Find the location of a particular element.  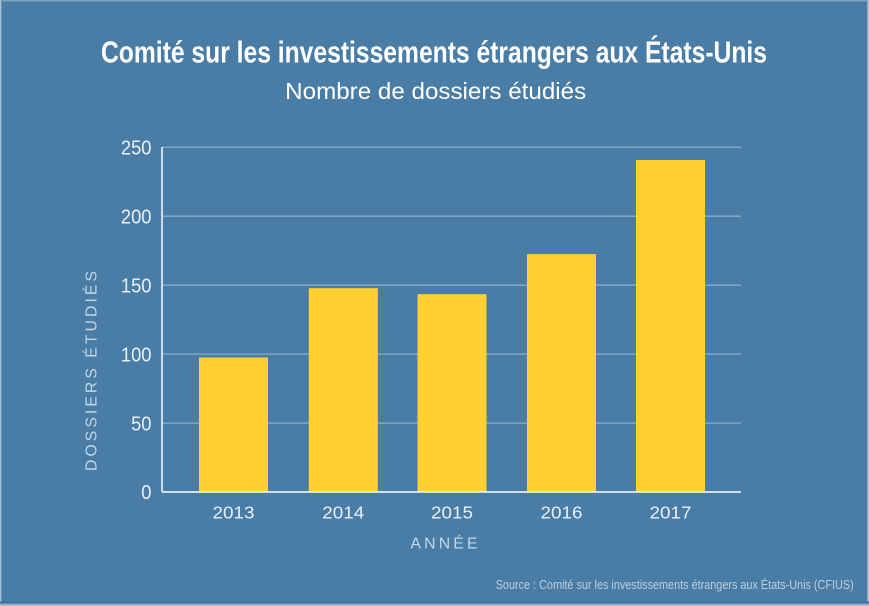

svg-text: 0 is located at coordinates (146, 493).